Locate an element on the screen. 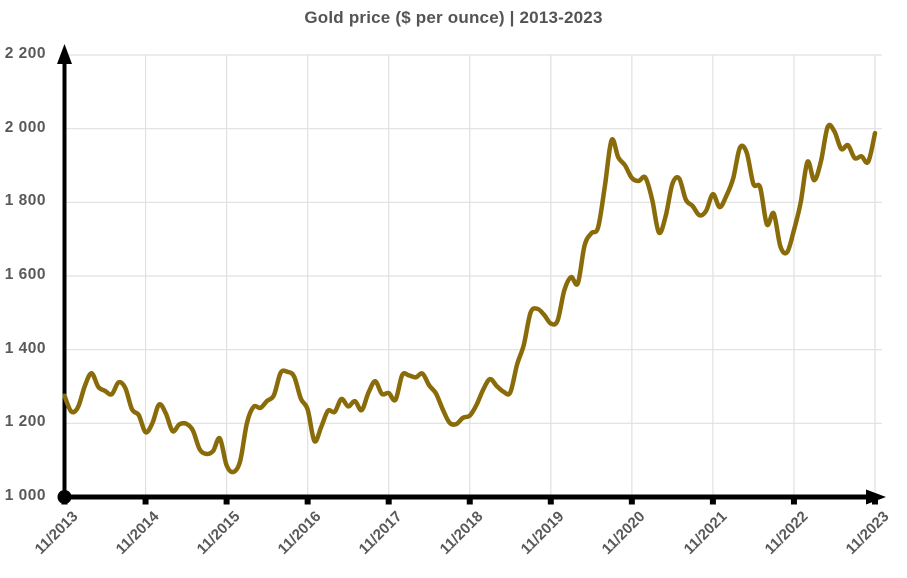 The height and width of the screenshot is (578, 907). chart-title: Gold price ($ per ounce) | 2013-2023 is located at coordinates (453, 17).